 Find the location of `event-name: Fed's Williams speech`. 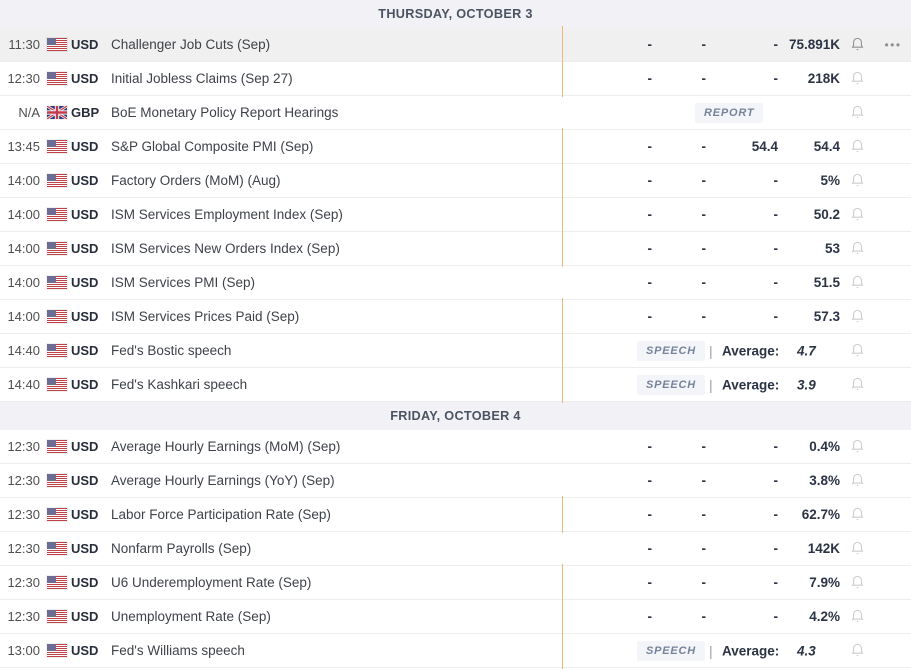

event-name: Fed's Williams speech is located at coordinates (178, 650).